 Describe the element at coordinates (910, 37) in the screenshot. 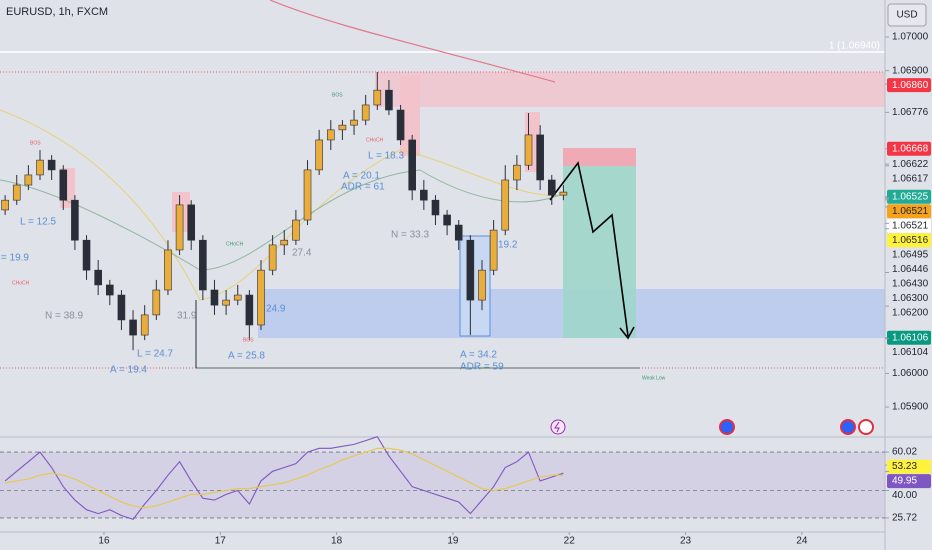

I see `price-label: 1.07000` at that location.